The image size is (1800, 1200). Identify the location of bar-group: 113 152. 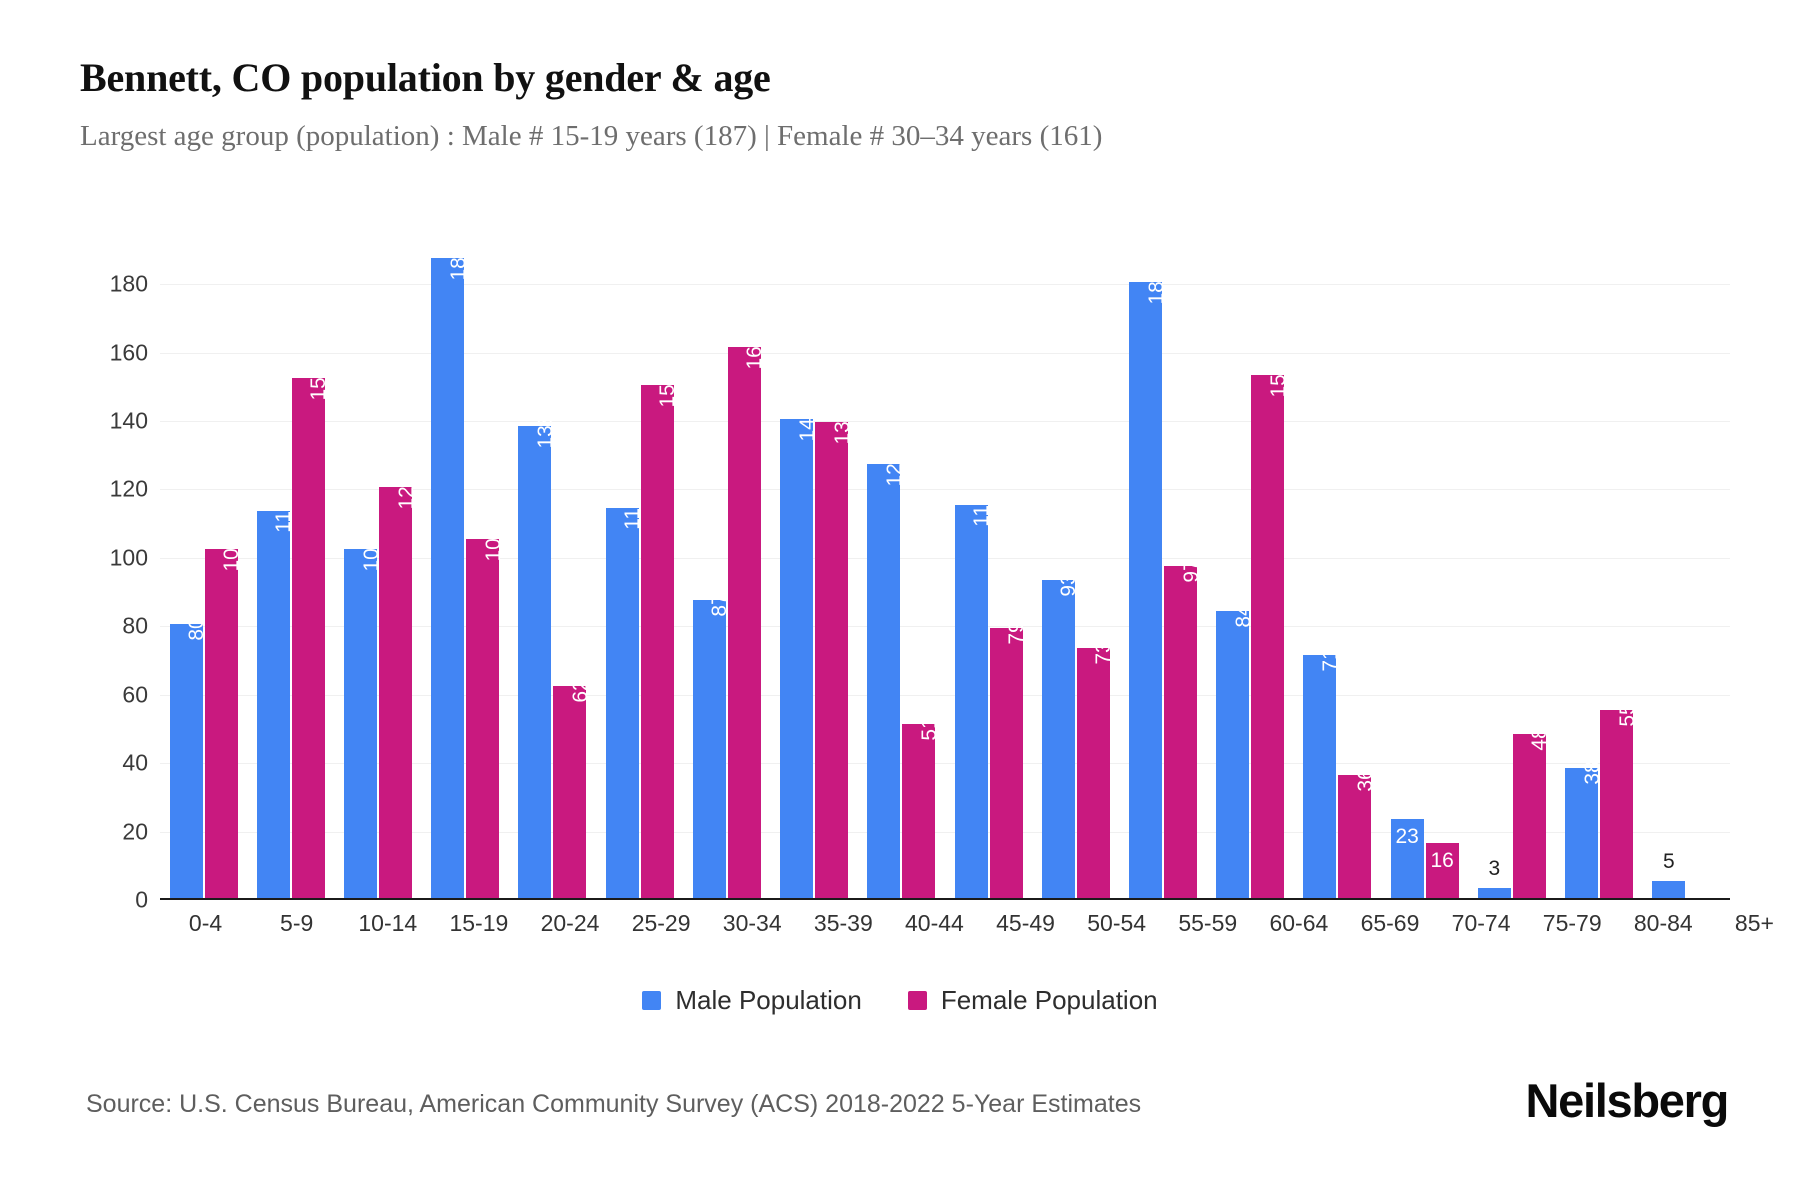
(290, 574).